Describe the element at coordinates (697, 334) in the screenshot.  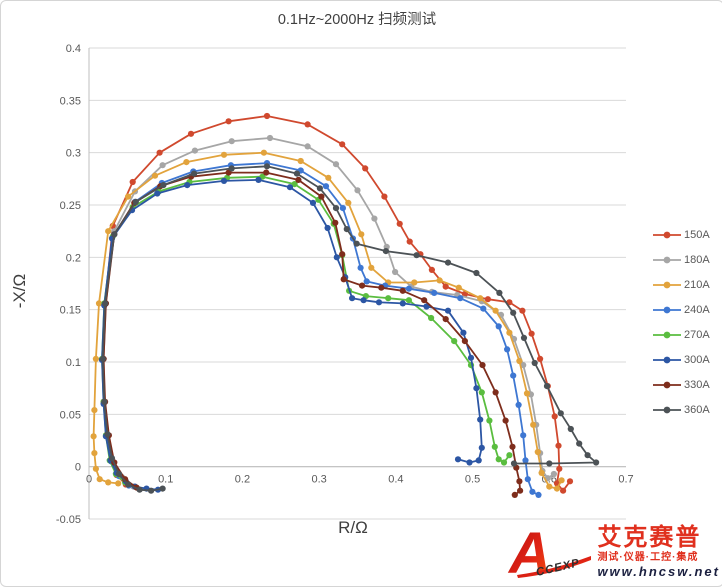
I see `legend-label: 270A` at that location.